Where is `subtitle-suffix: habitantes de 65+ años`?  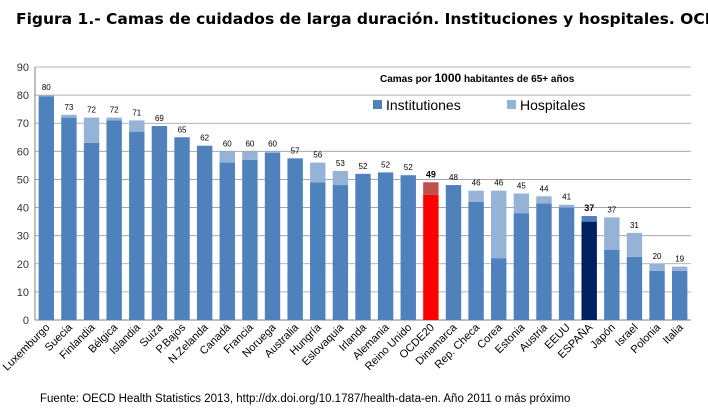
subtitle-suffix: habitantes de 65+ años is located at coordinates (518, 79).